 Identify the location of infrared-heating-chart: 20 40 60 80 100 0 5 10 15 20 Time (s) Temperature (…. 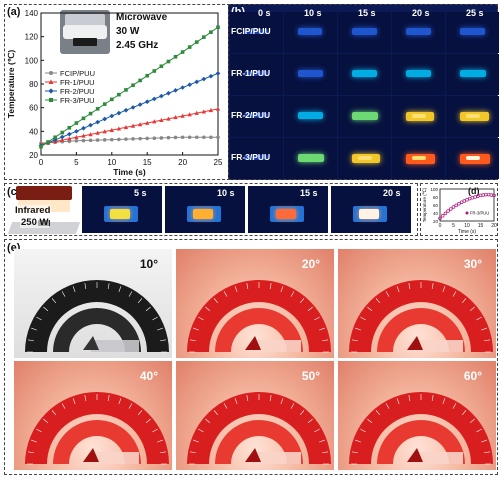
(459, 211).